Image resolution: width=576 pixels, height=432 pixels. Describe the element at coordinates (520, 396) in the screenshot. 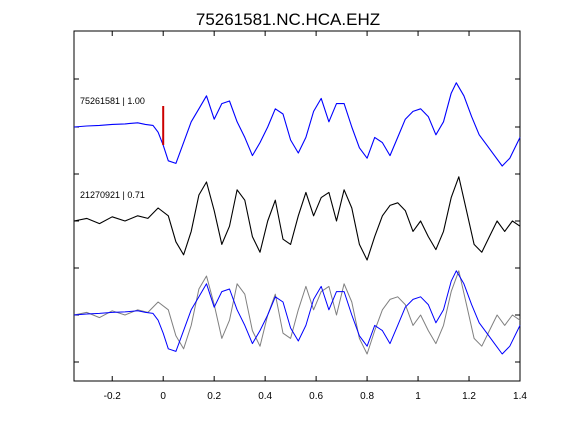

I see `x-tick-label: 1.4` at that location.